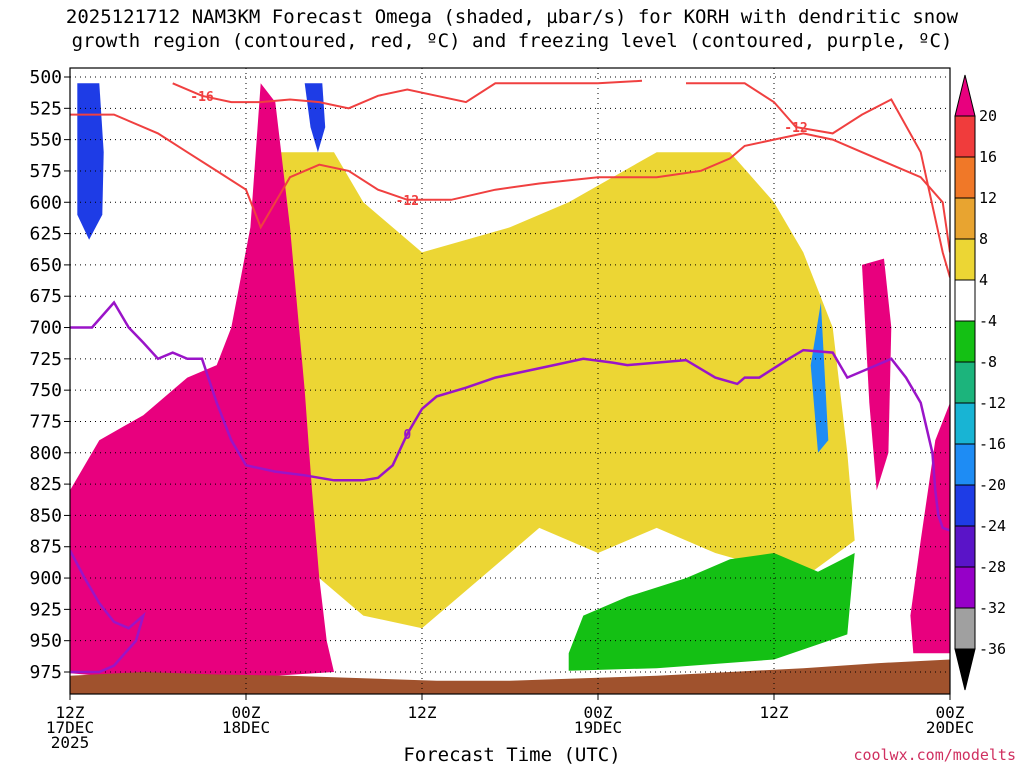 Image resolution: width=1024 pixels, height=768 pixels. Describe the element at coordinates (934, 755) in the screenshot. I see `credit-link: coolwx.com/modelts` at that location.